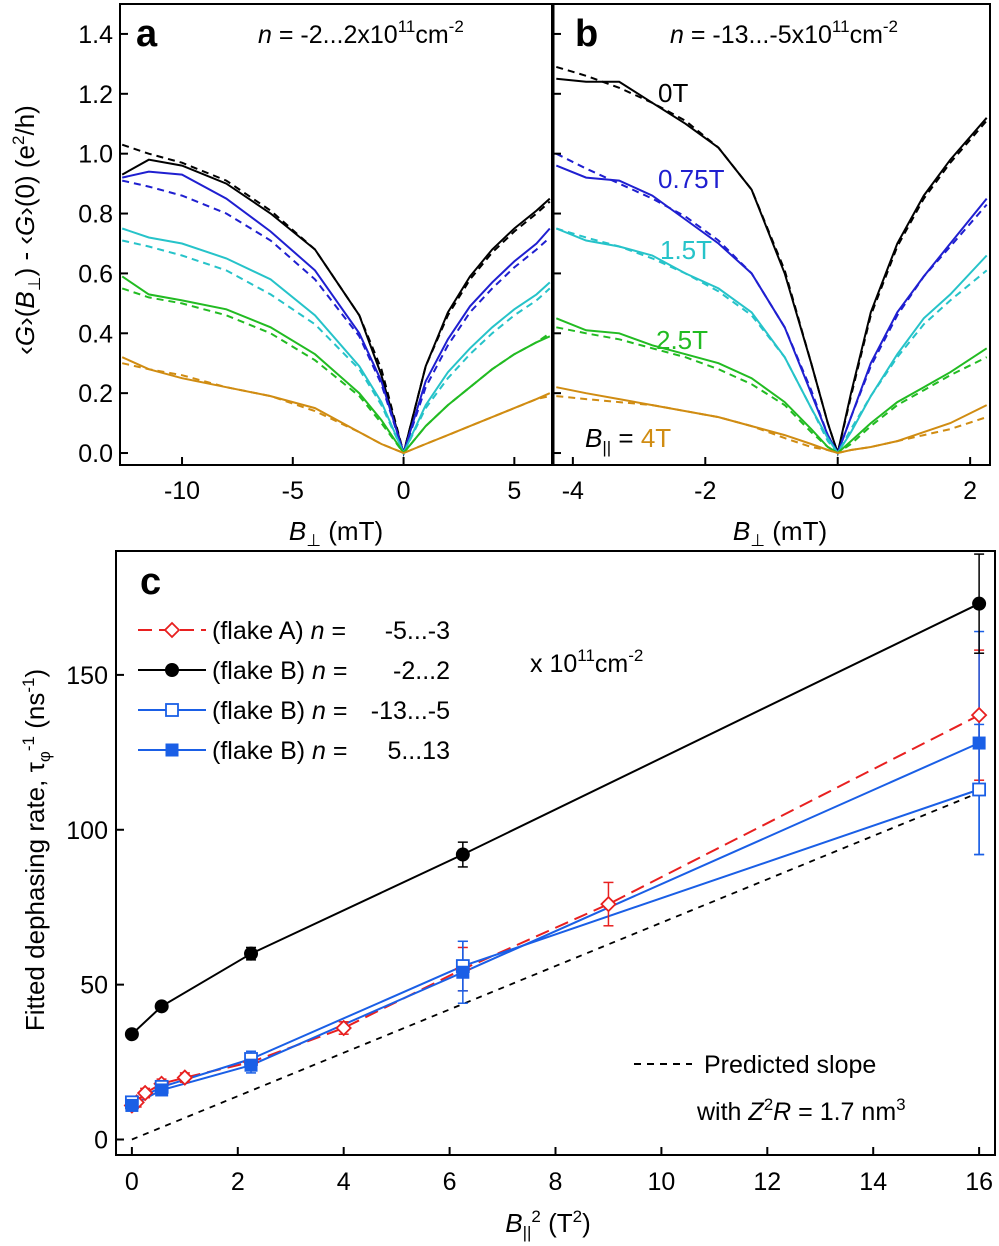 Image resolution: width=999 pixels, height=1246 pixels. What do you see at coordinates (26, 230) in the screenshot?
I see `panel-a-y-label: ‹G›(B⊥) - ‹G›(0) (e2/h)` at bounding box center [26, 230].